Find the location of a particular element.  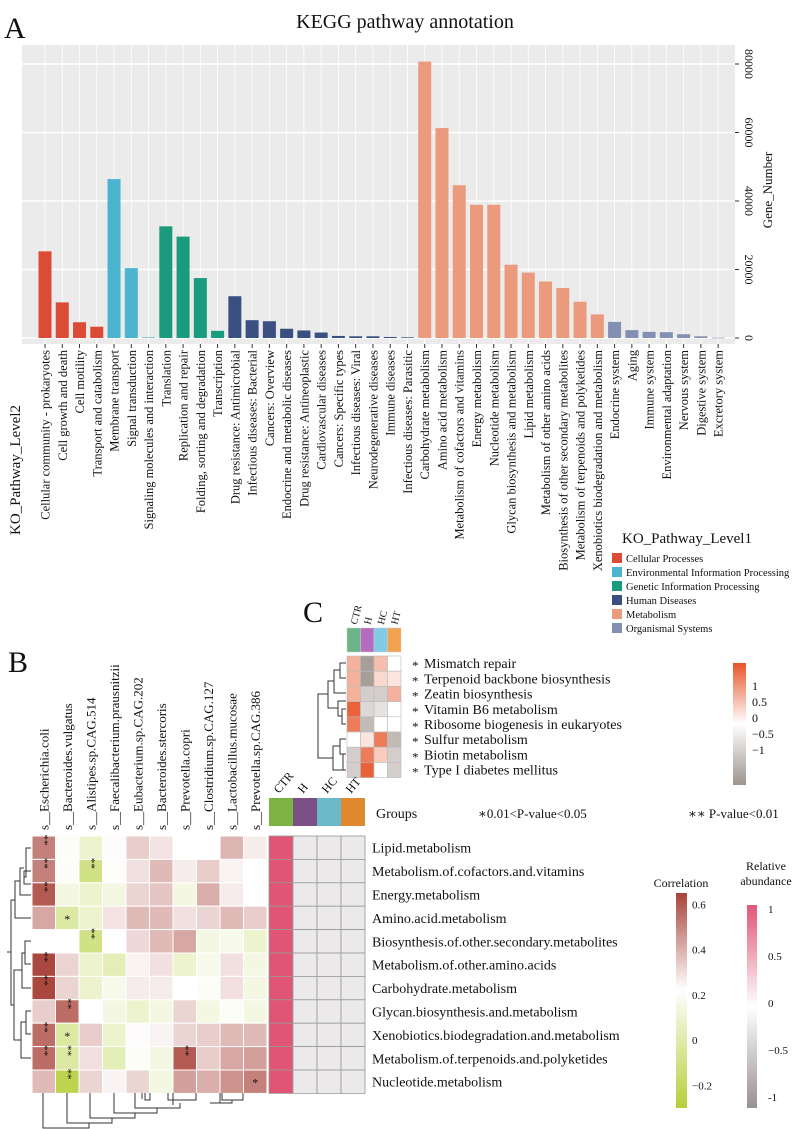

x-tick-label: Endocrine and metabolic diseases is located at coordinates (287, 434).